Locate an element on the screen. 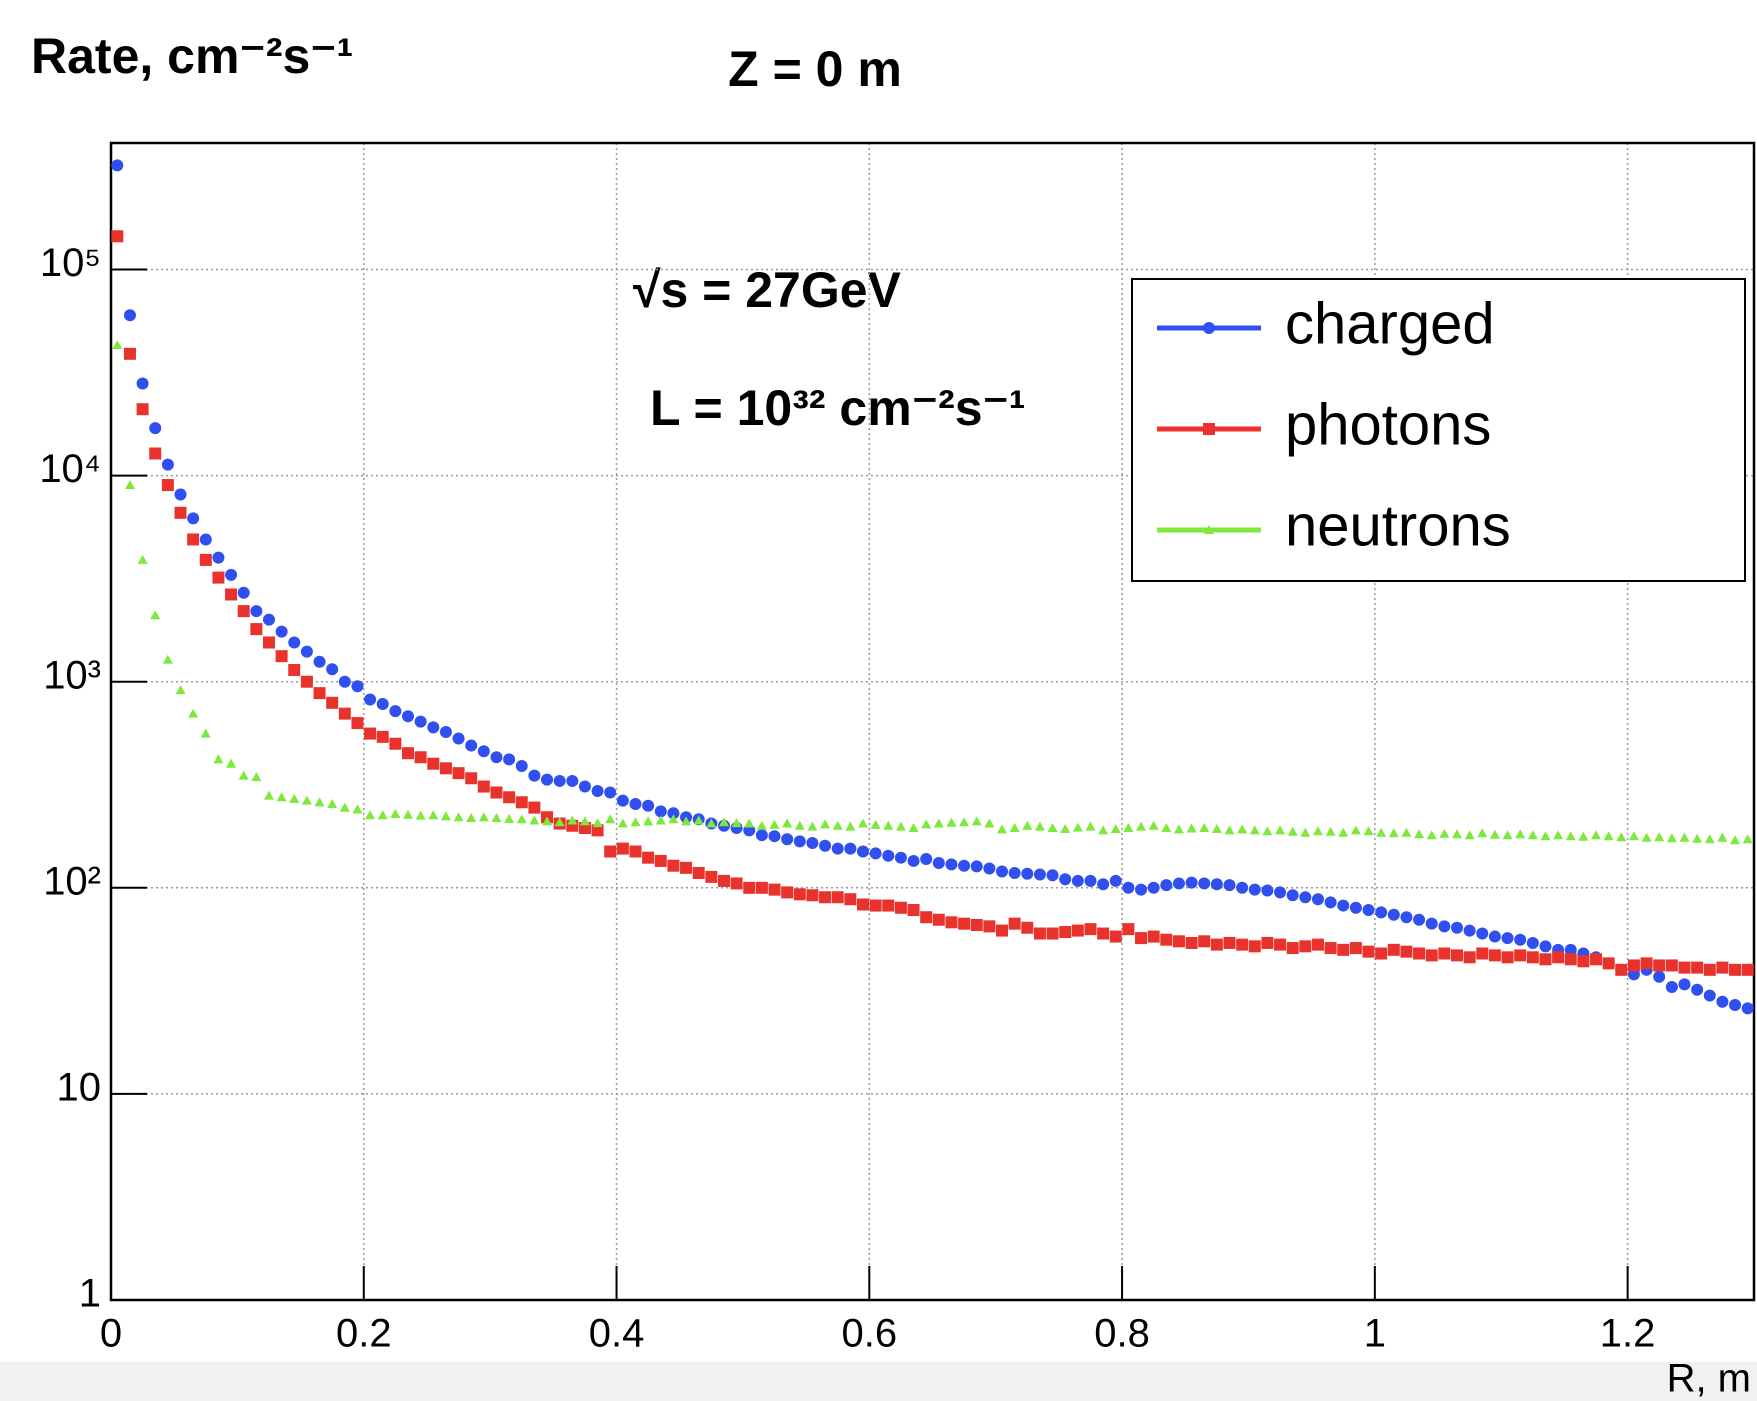  legend-label: charged is located at coordinates (1390, 323).